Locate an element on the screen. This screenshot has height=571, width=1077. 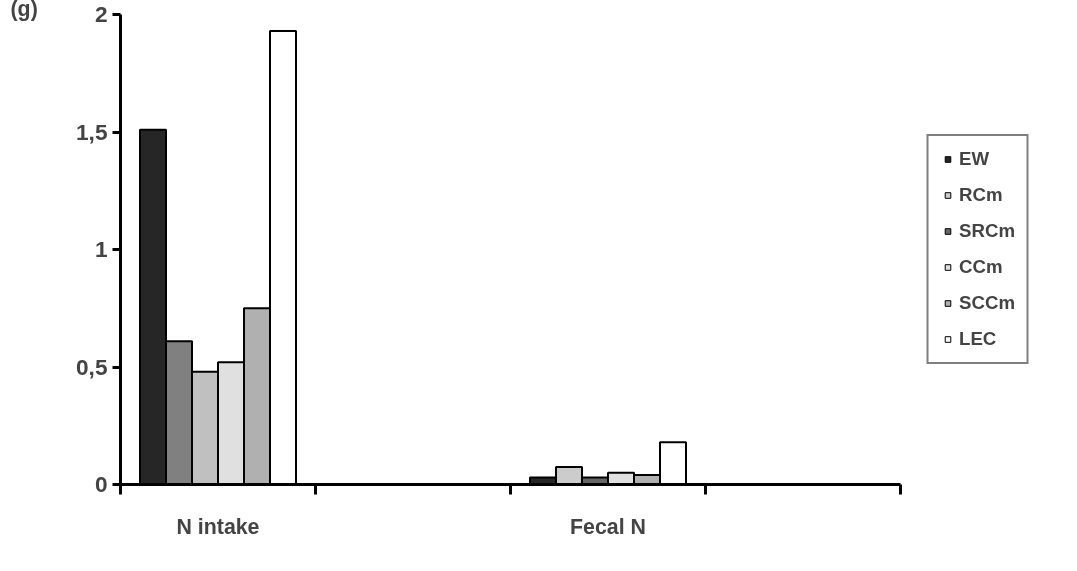
y-tick-label: 1,5 is located at coordinates (92, 131).